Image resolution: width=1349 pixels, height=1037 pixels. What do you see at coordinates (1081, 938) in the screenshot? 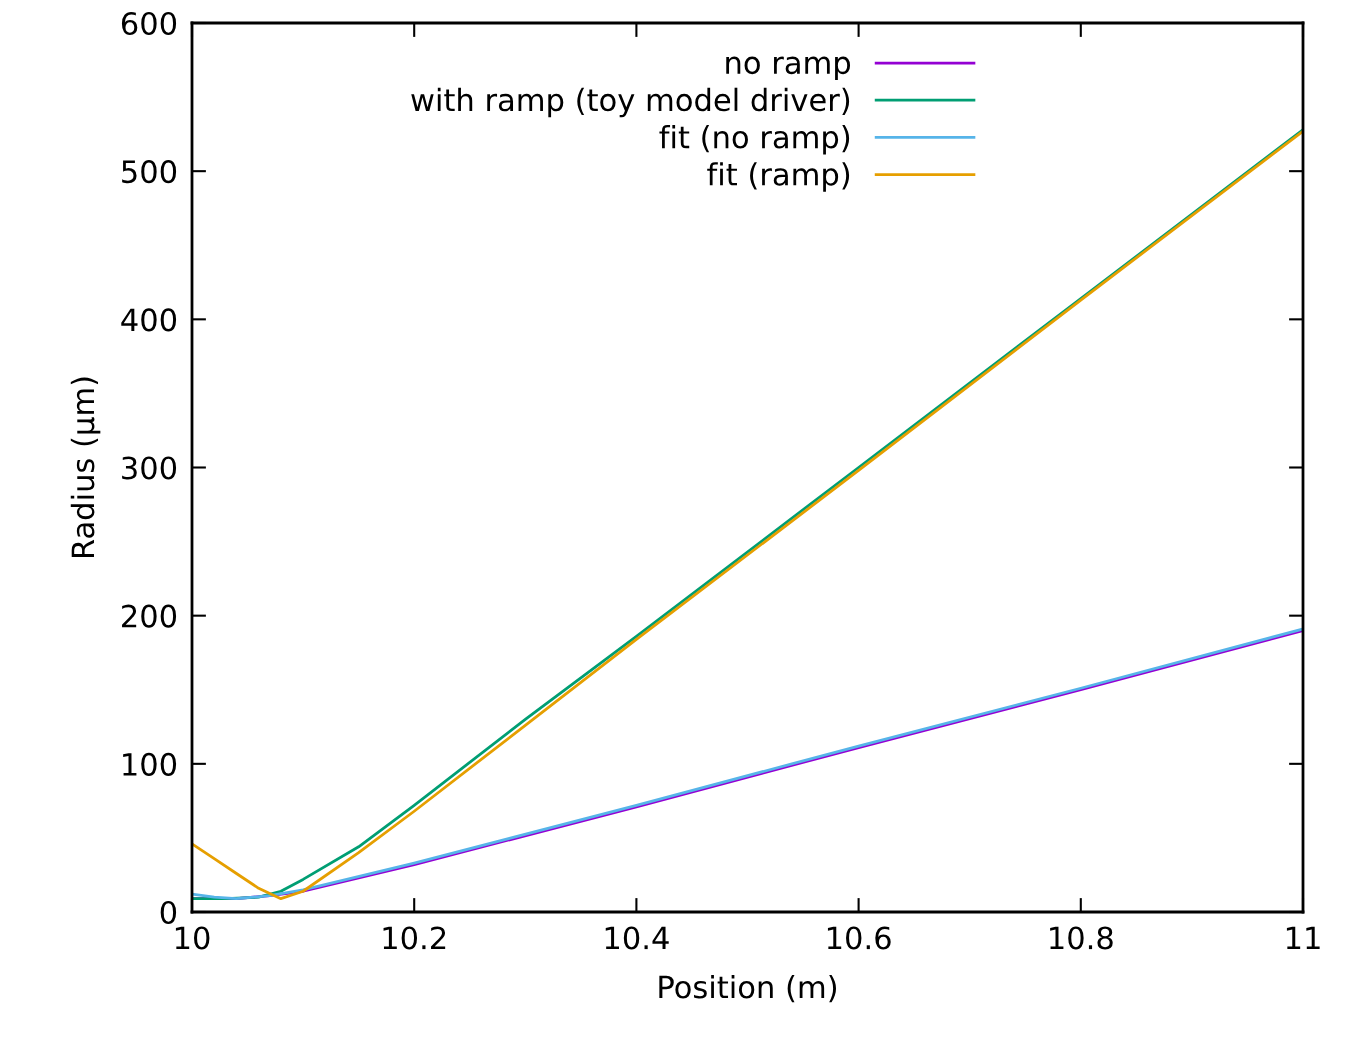
I see `x-tick-label: 10.8` at bounding box center [1081, 938].